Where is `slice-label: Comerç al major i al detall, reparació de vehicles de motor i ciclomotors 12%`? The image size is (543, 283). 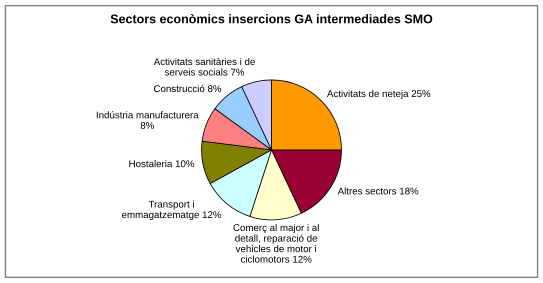
slice-label: Comerç al major i al detall, reparació de vehicles de motor i ciclomotors 12% is located at coordinates (276, 243).